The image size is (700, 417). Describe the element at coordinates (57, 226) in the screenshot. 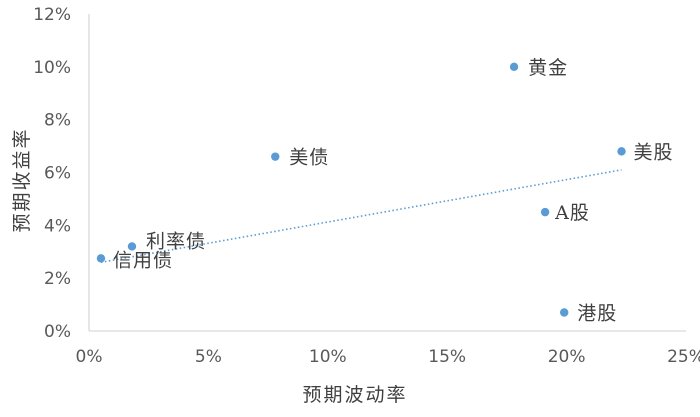

I see `y-tick-label: 4%` at that location.